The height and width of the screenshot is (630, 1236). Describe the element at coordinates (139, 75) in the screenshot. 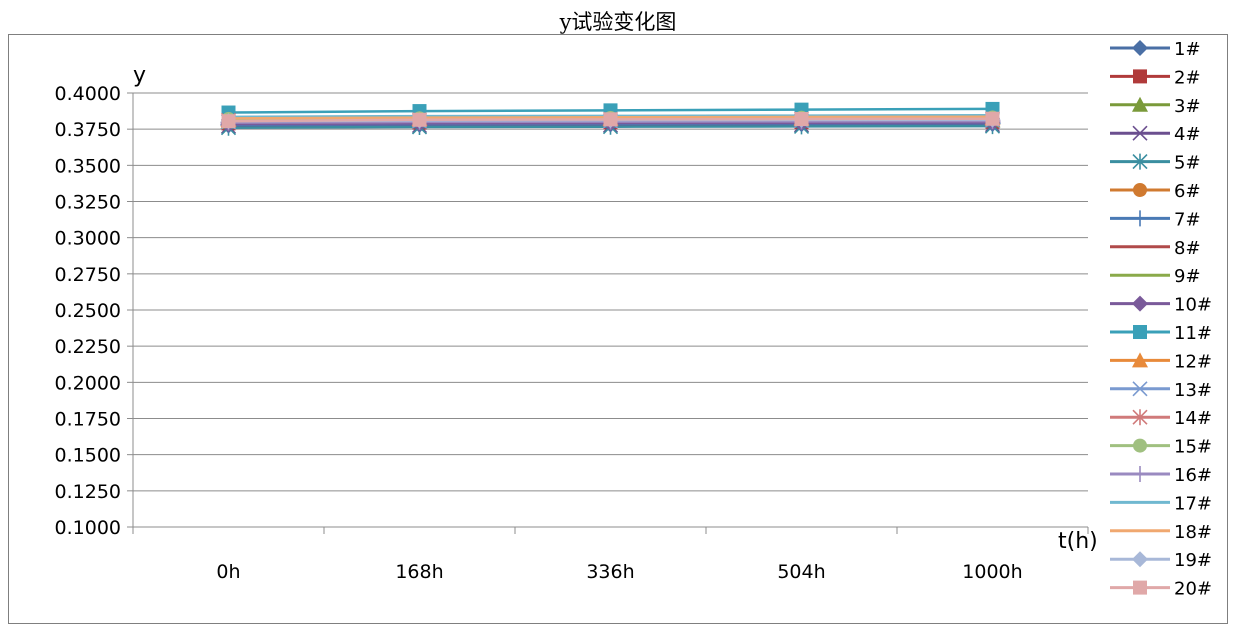

I see `y-axis-label: y` at that location.